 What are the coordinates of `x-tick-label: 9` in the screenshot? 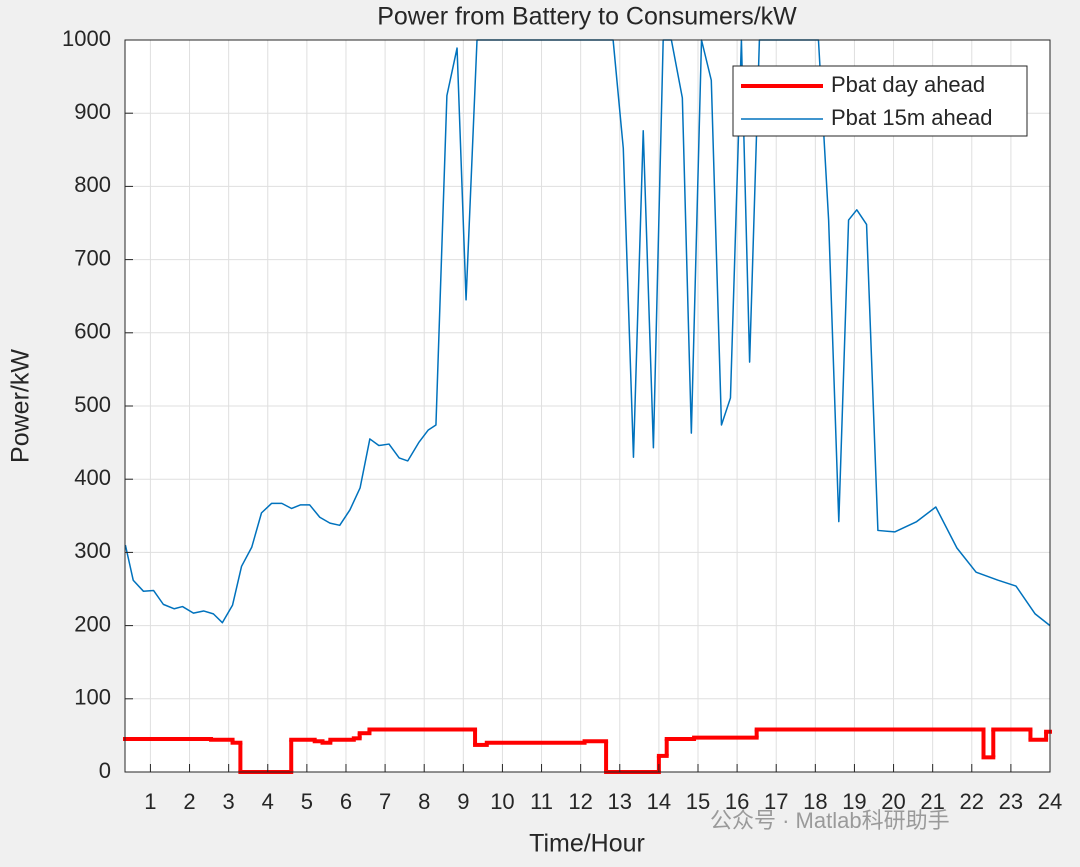 It's located at (463, 801).